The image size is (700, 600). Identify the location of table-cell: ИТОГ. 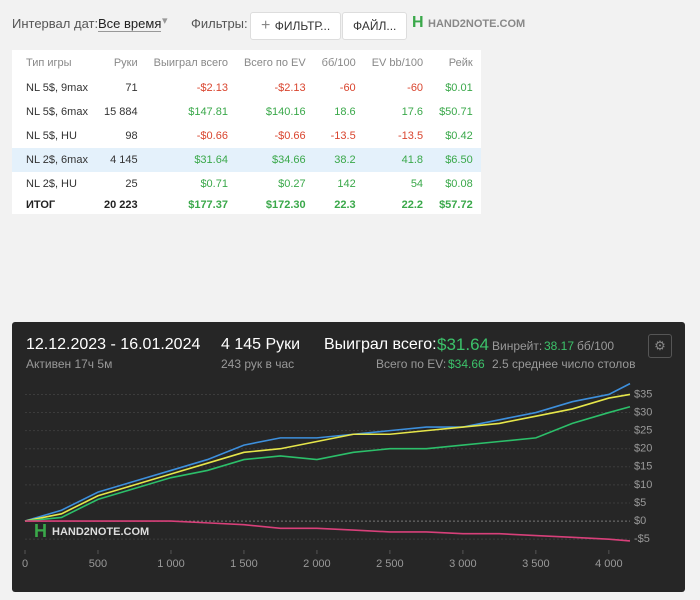
(41, 205).